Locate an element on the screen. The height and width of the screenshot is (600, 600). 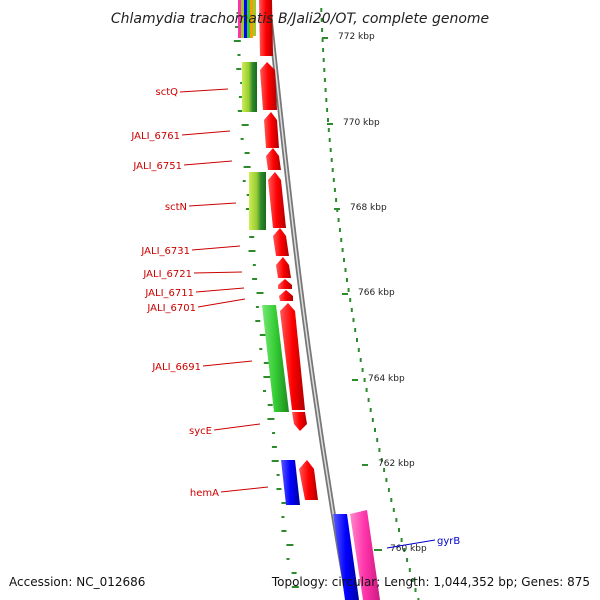
gene-label: hemA is located at coordinates (204, 493).